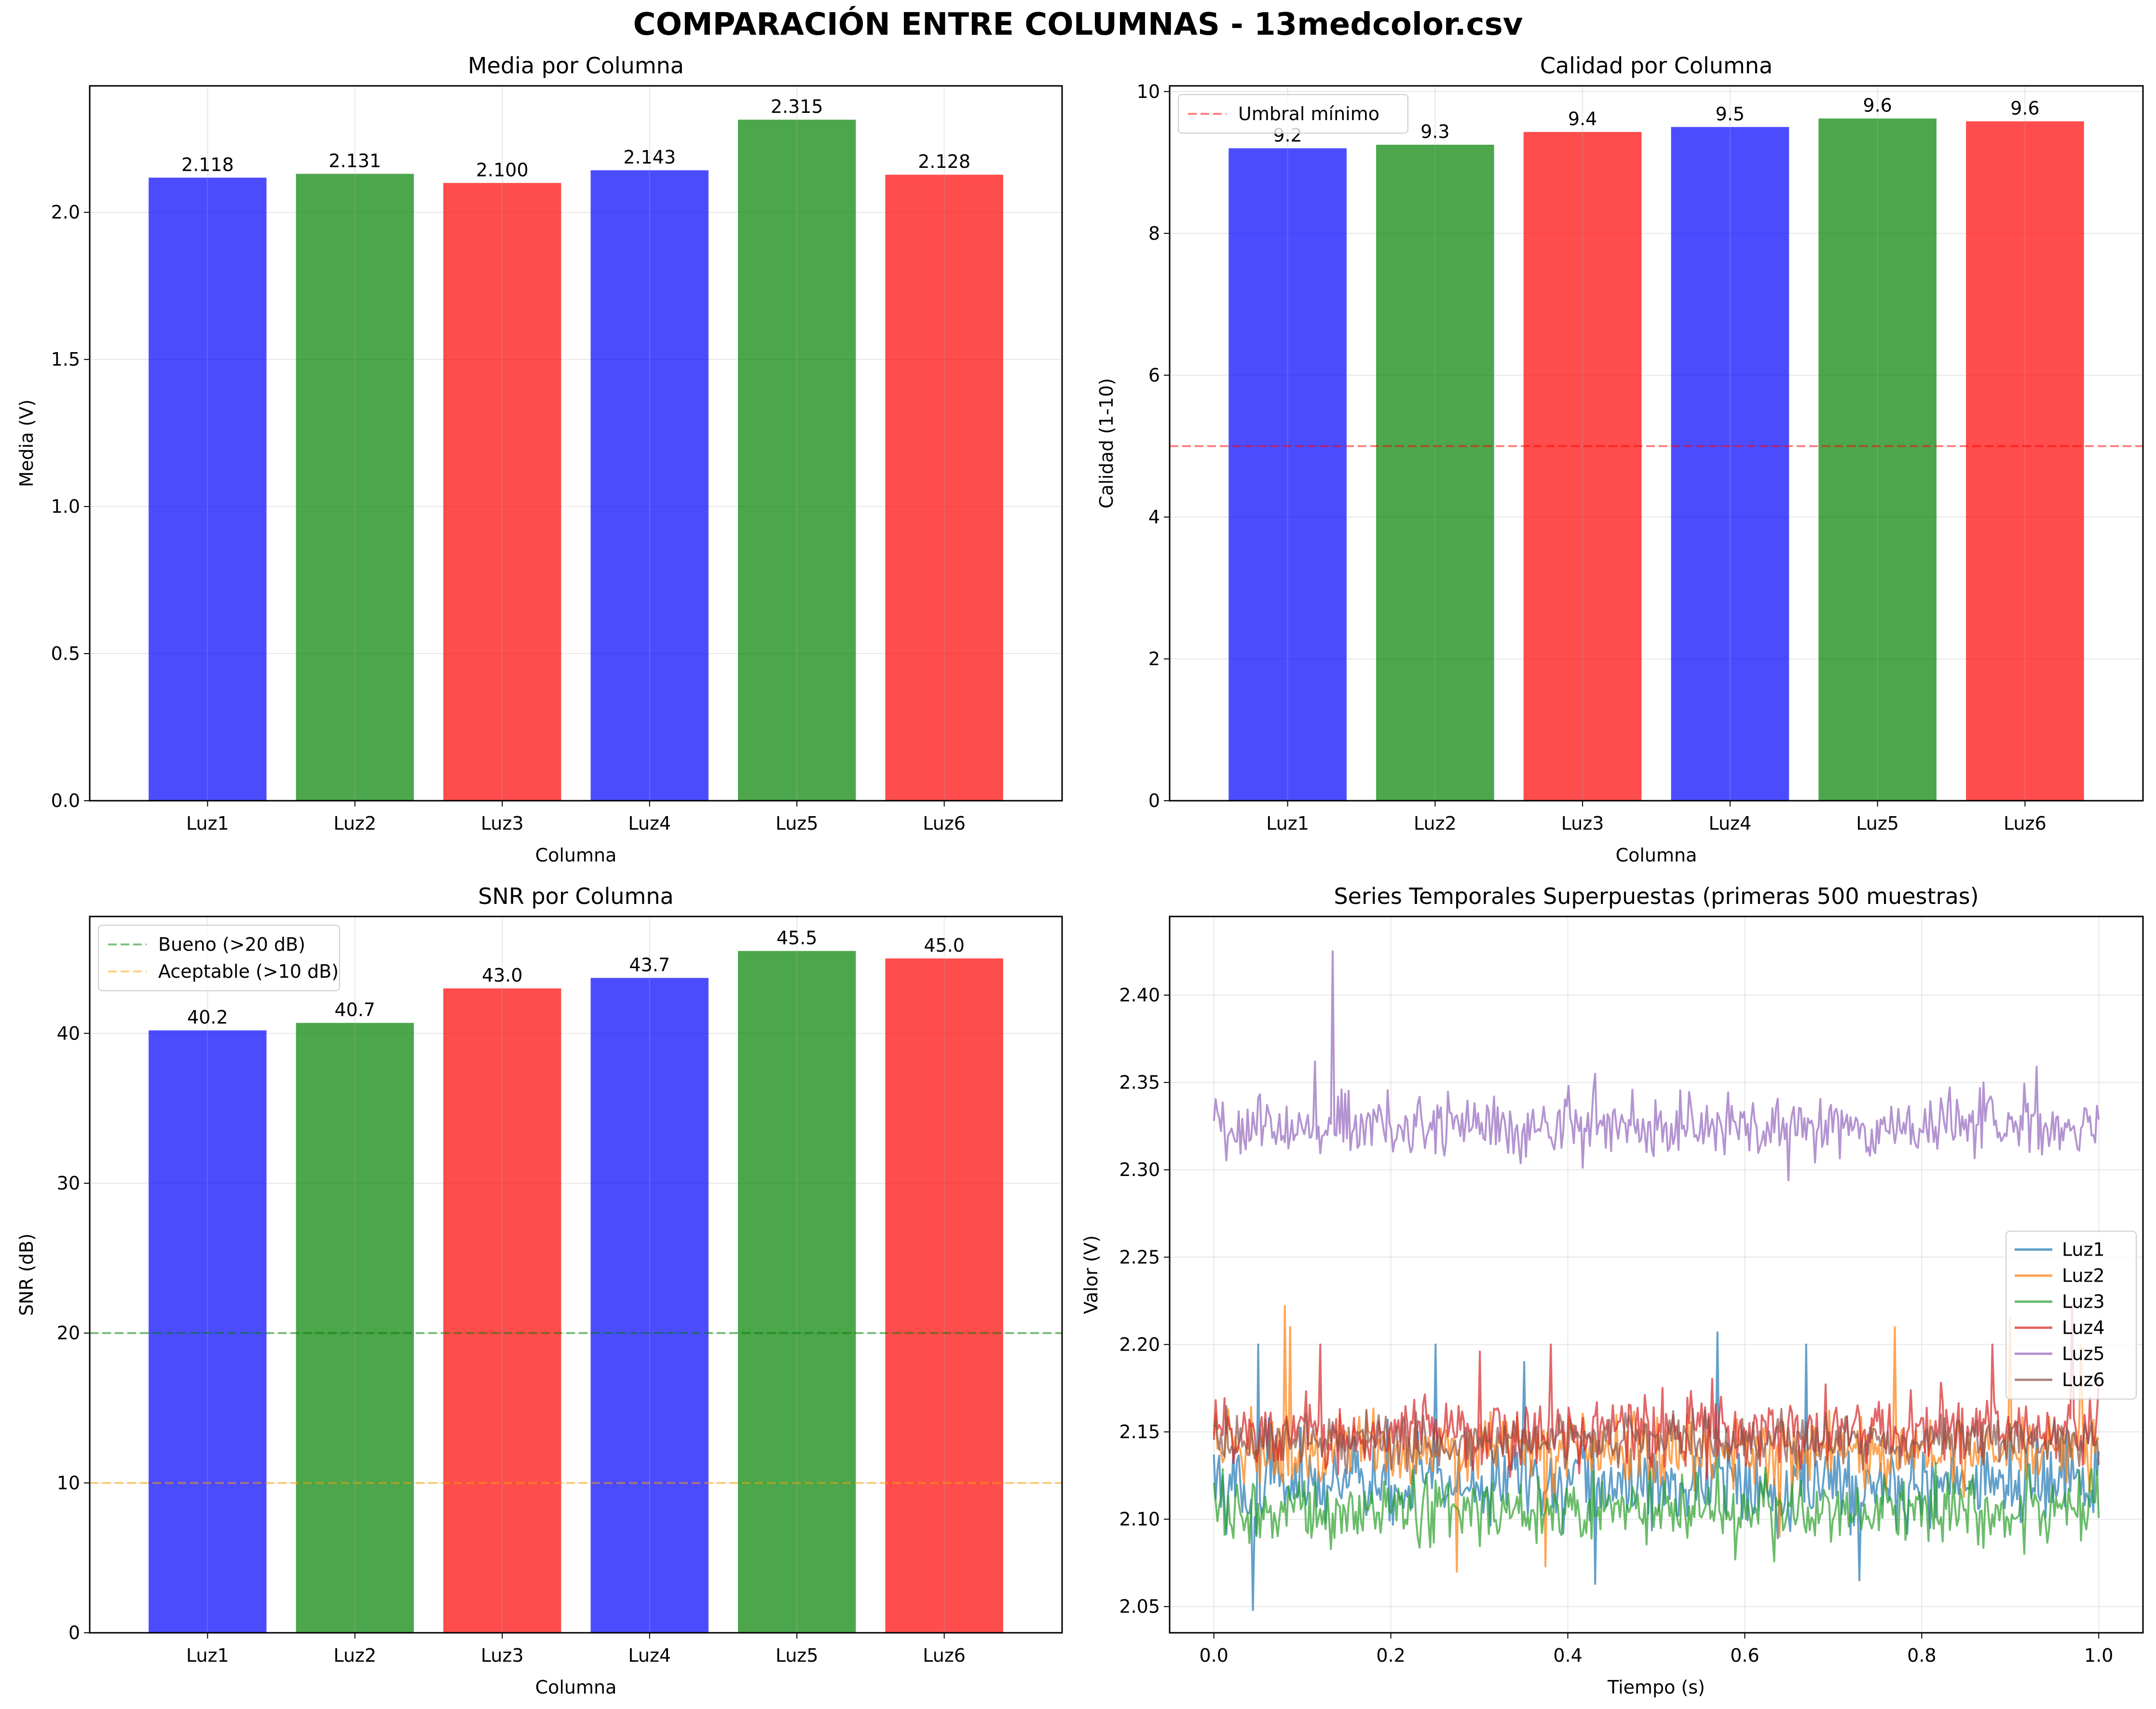 This screenshot has height=1709, width=2156. Describe the element at coordinates (1139, 1169) in the screenshot. I see `y-tick-label: 2.30` at that location.